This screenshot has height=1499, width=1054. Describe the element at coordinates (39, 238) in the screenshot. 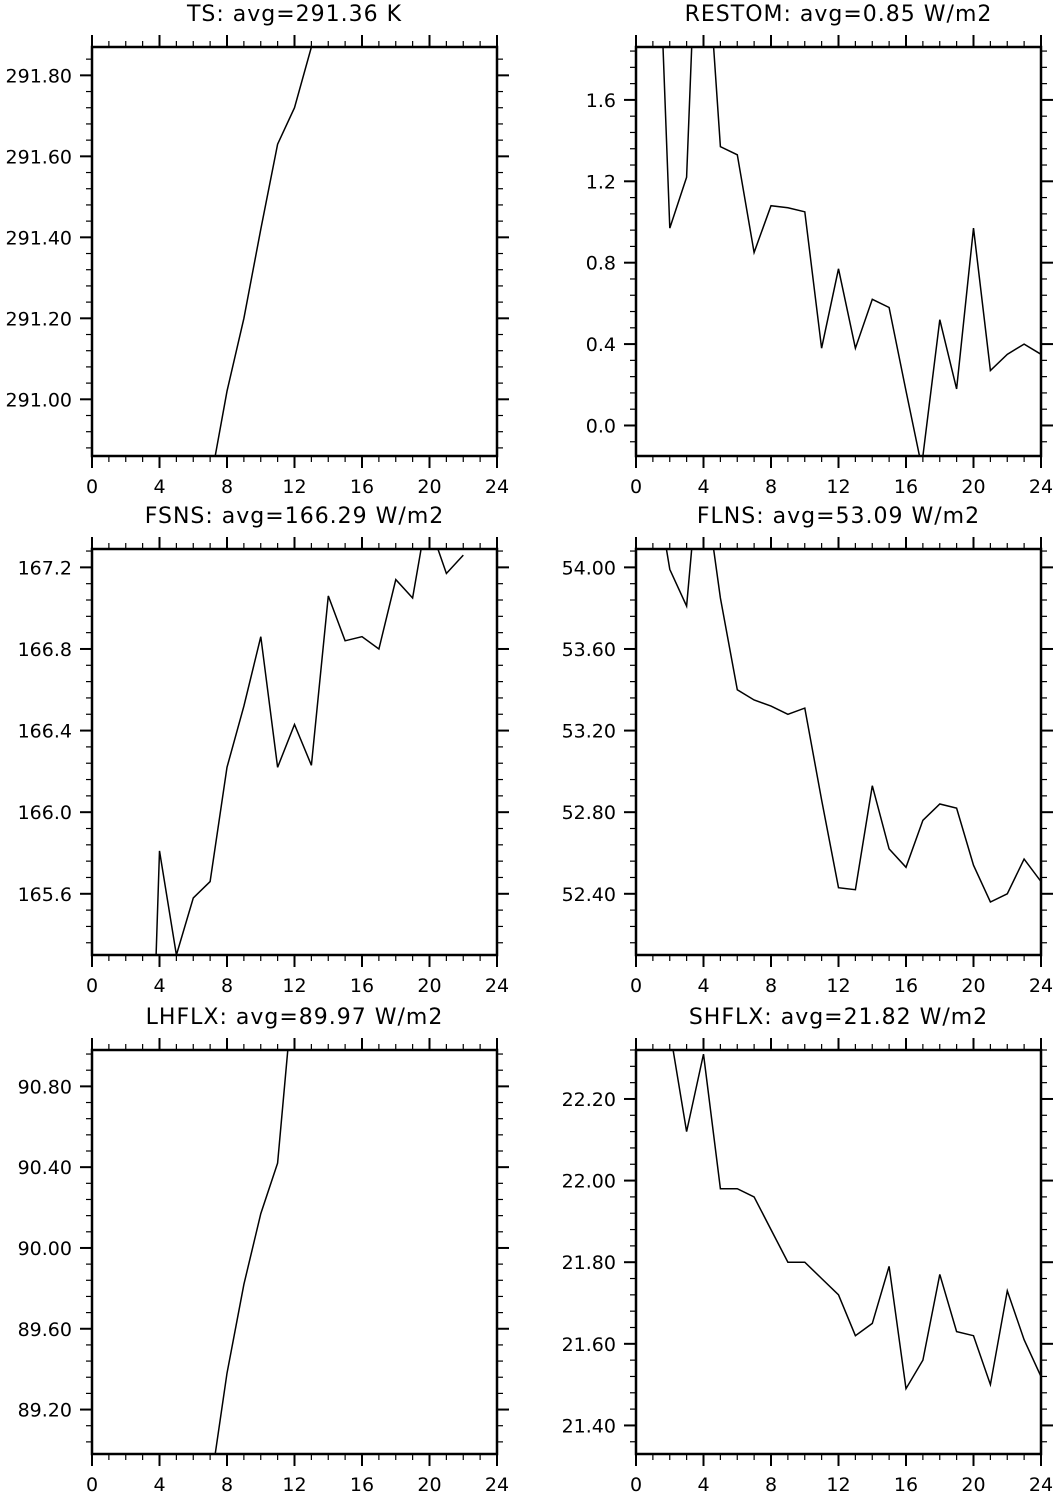

I see `y-tick-label: 291.40` at that location.